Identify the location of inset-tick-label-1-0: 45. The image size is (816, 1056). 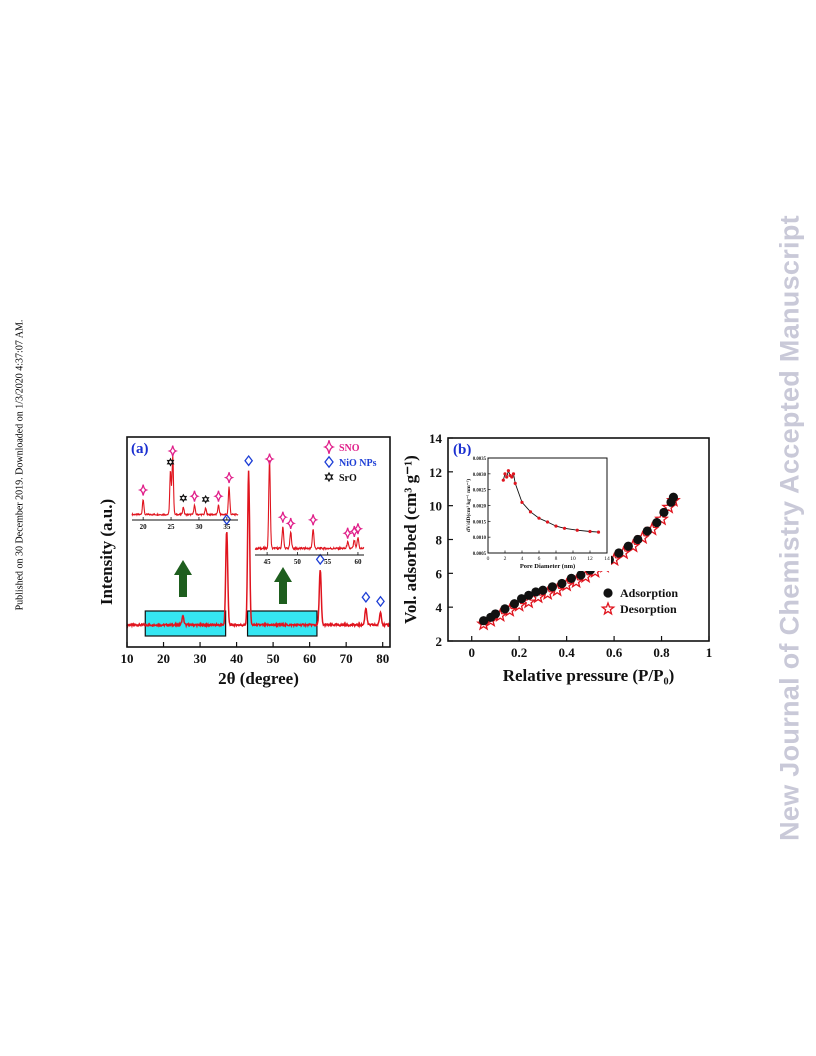
(268, 562).